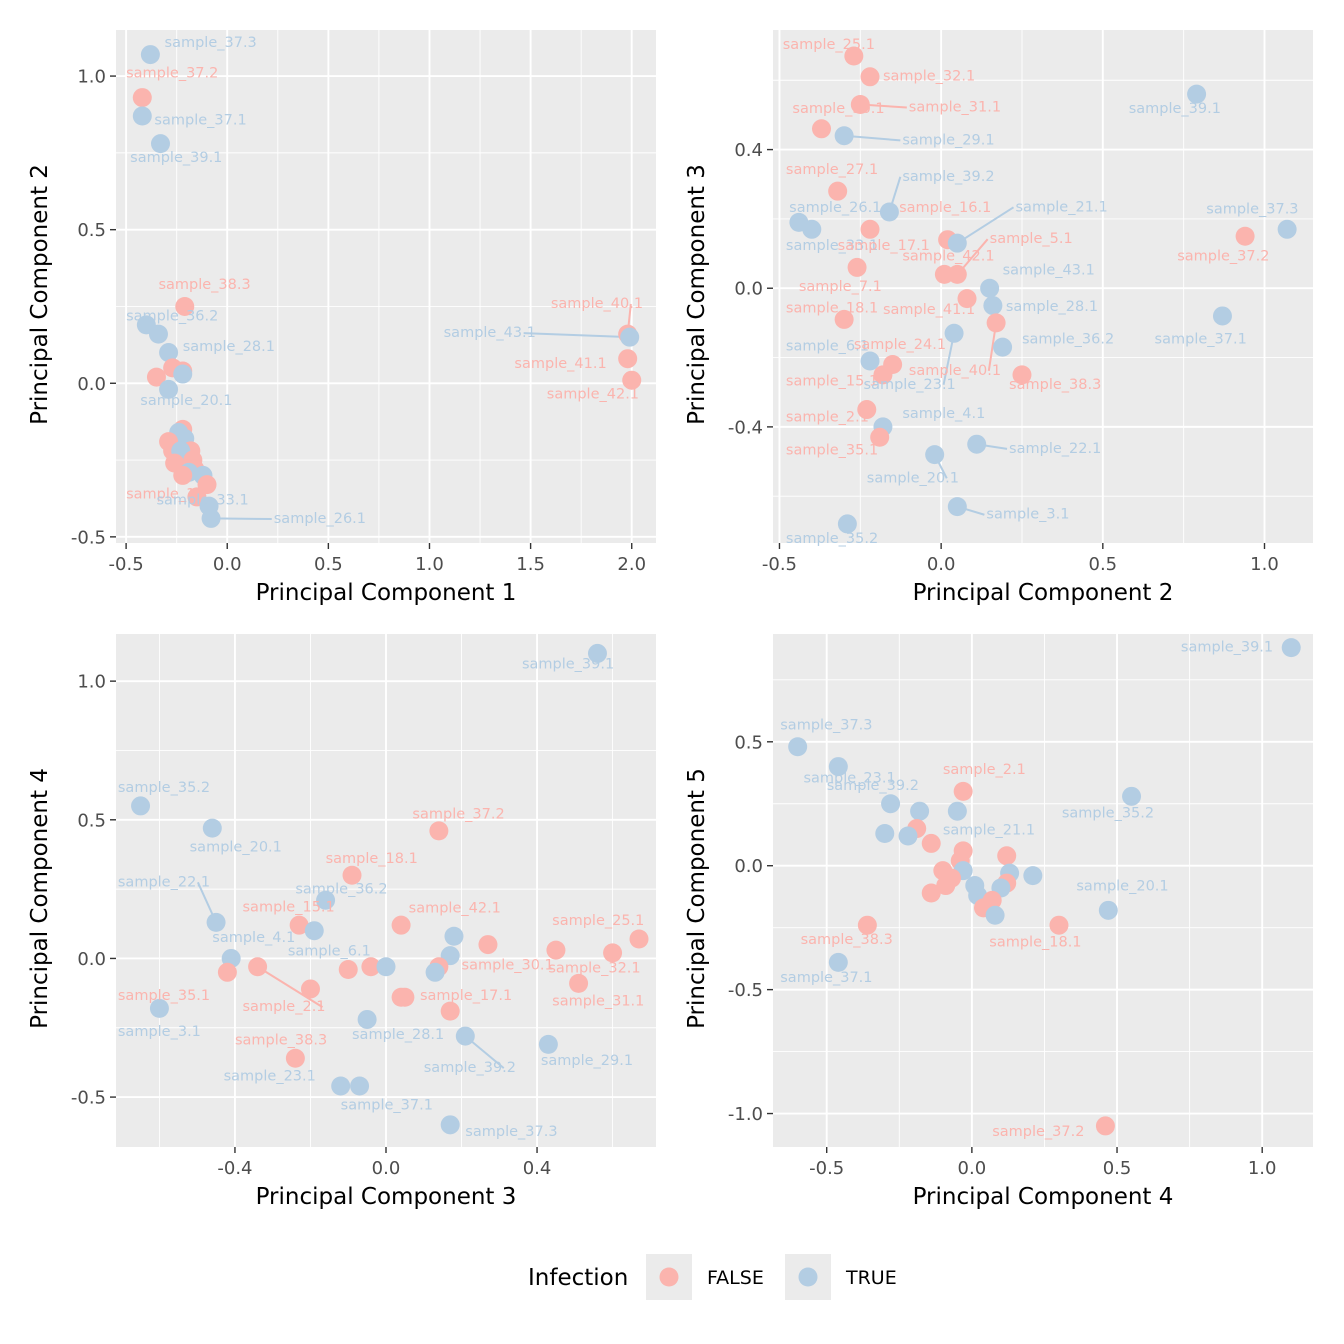 This screenshot has height=1344, width=1344. Describe the element at coordinates (172, 74) in the screenshot. I see `sample-label: sample_37.2` at that location.